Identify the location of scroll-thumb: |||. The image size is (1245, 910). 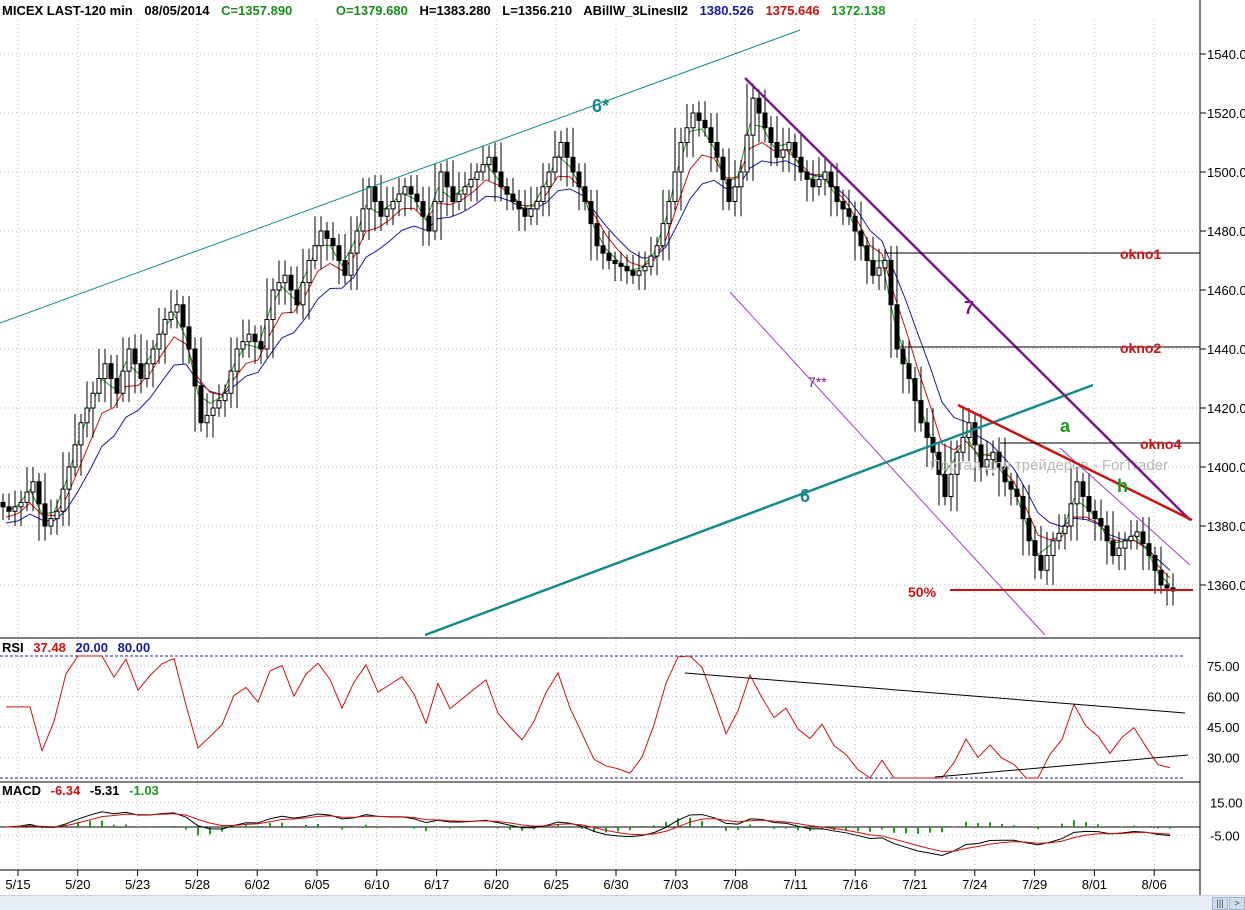
(1220, 903).